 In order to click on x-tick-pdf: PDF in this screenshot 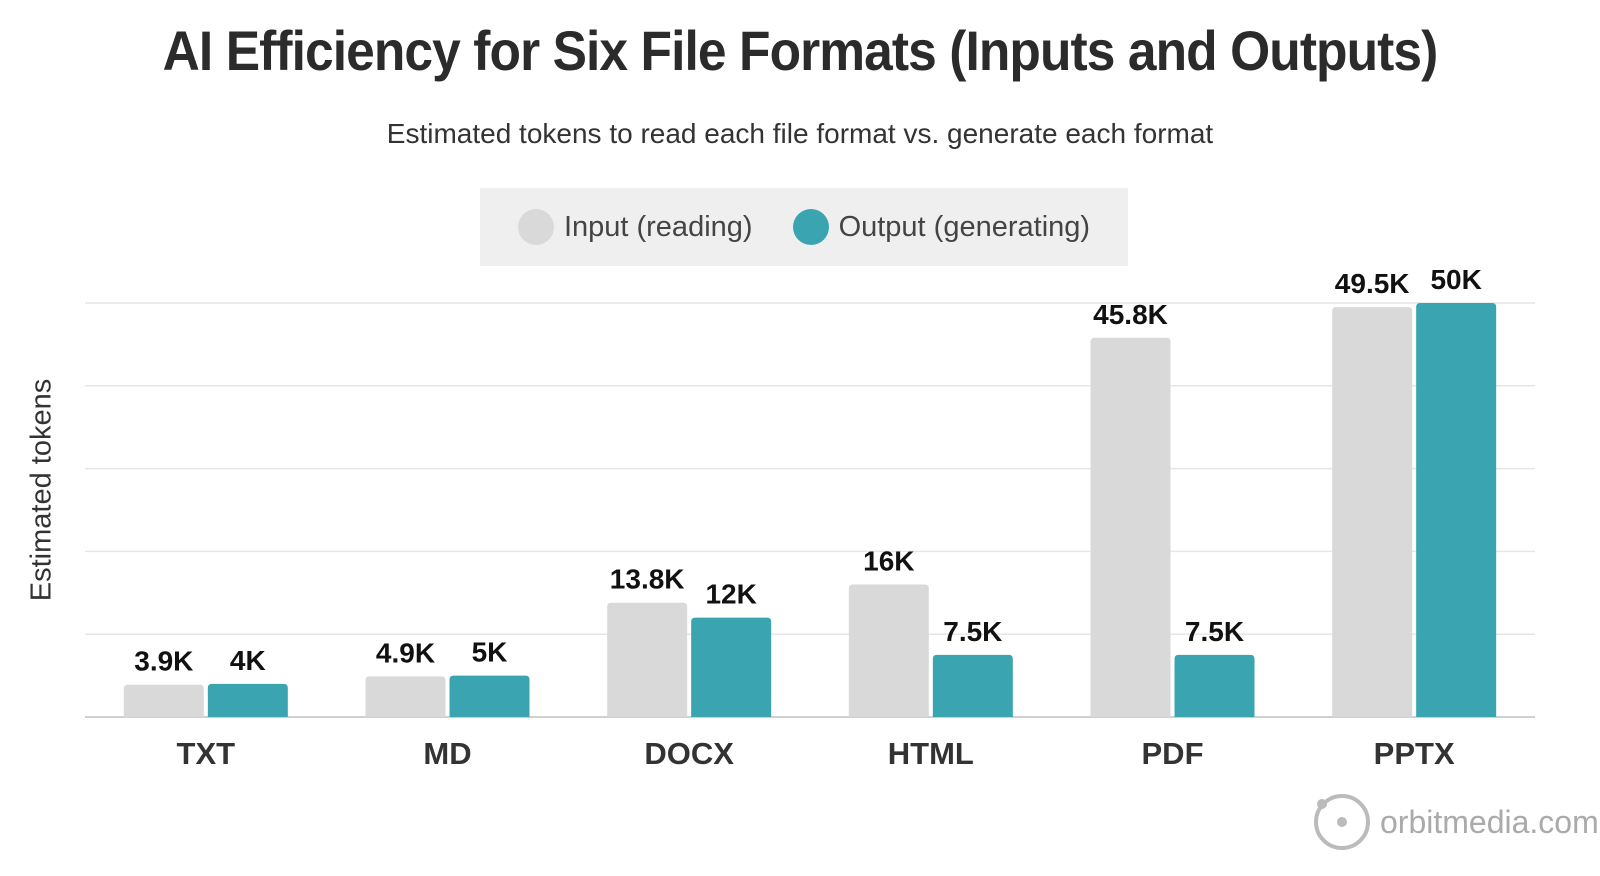, I will do `click(1173, 753)`.